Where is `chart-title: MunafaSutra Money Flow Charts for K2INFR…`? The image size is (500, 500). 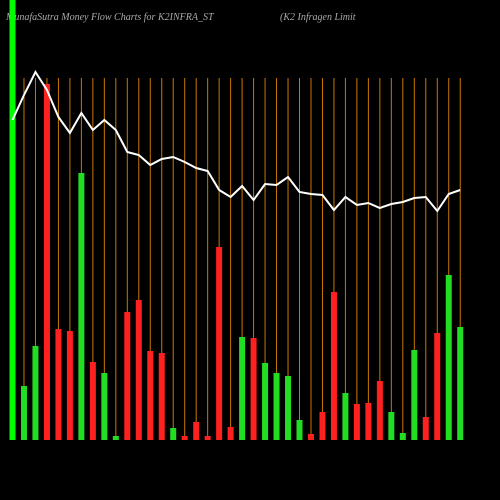 chart-title: MunafaSutra Money Flow Charts for K2INFR… is located at coordinates (110, 17).